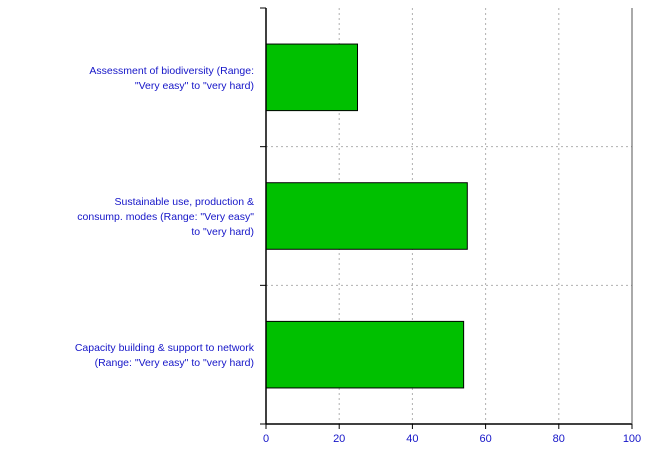 Image resolution: width=656 pixels, height=452 pixels. Describe the element at coordinates (412, 439) in the screenshot. I see `x-tick-label-40: 40` at that location.